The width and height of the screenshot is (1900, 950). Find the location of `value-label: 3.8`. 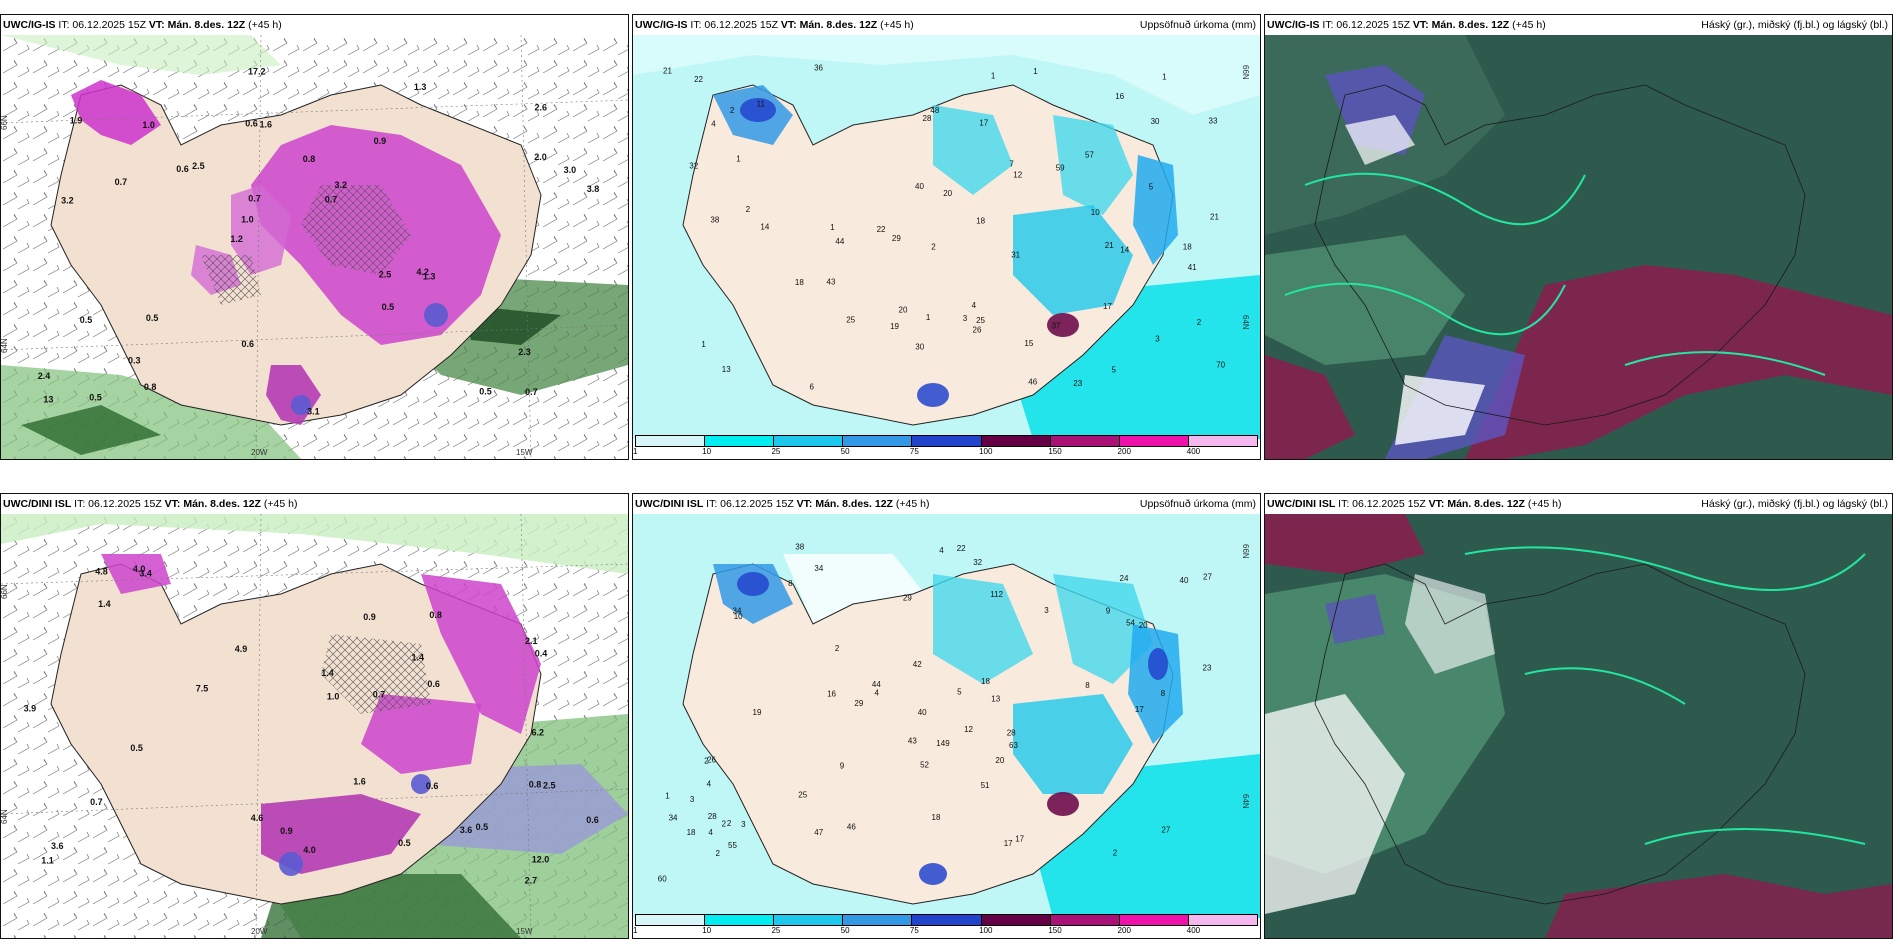

value-label: 3.8 is located at coordinates (593, 189).